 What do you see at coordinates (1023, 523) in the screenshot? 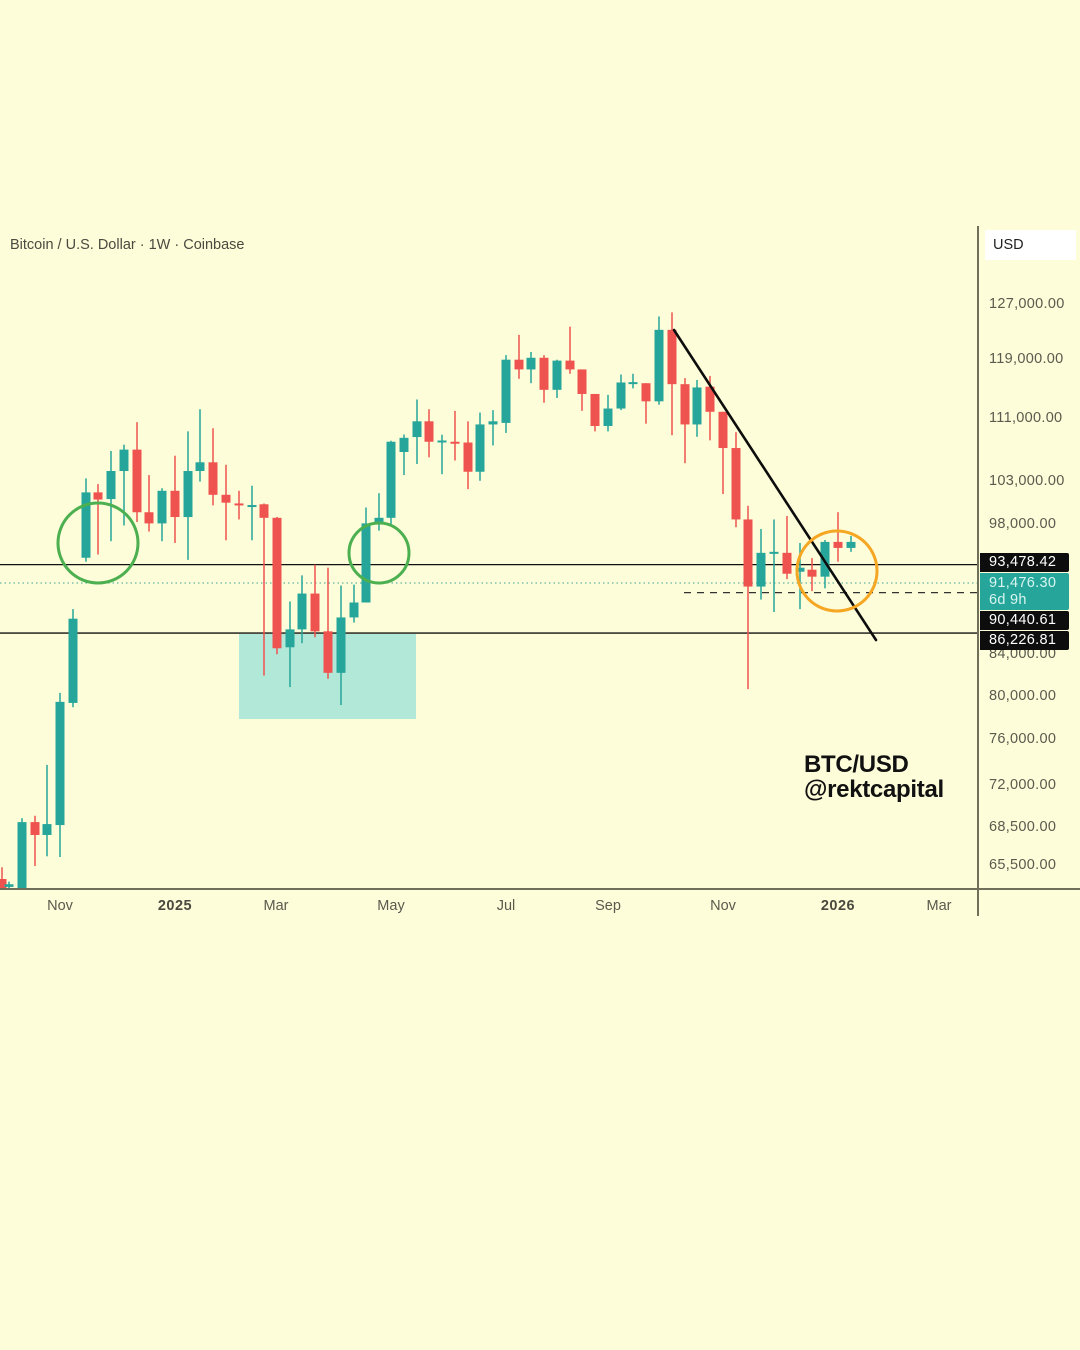
I see `price-axis-tick: 98,000.00` at bounding box center [1023, 523].